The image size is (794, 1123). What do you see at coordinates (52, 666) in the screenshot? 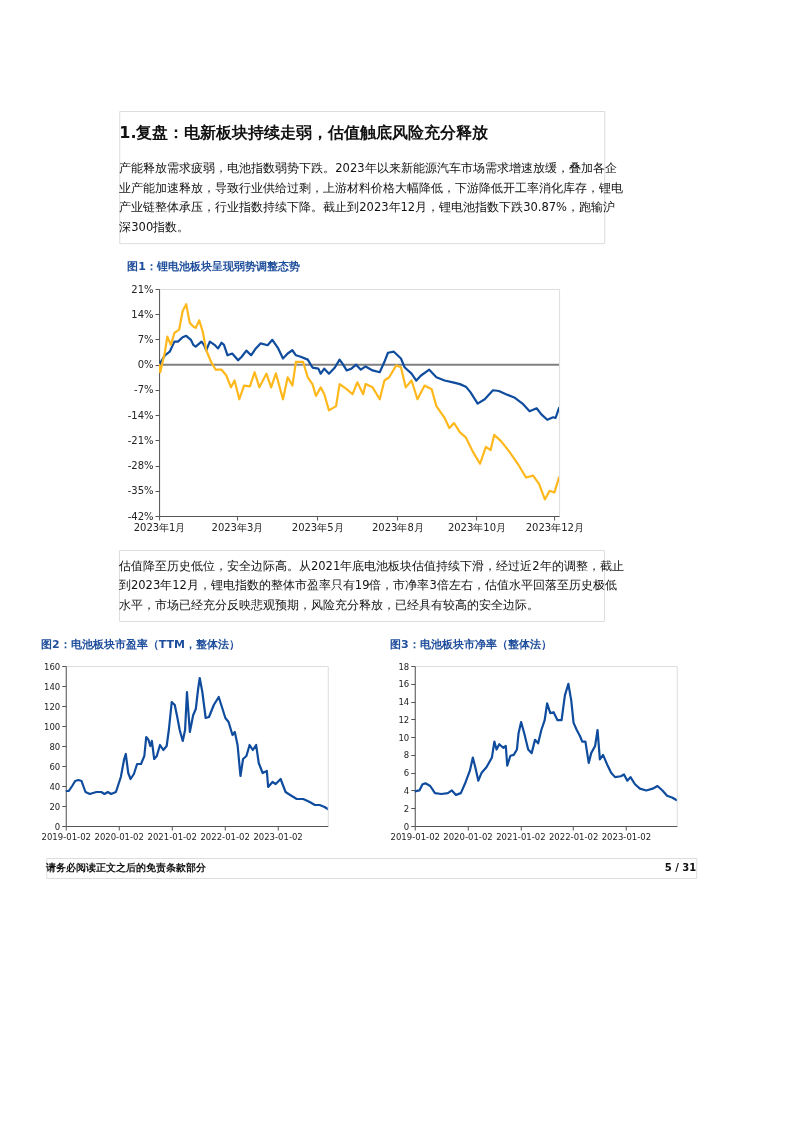
I see `y-tick-label: 160` at bounding box center [52, 666].